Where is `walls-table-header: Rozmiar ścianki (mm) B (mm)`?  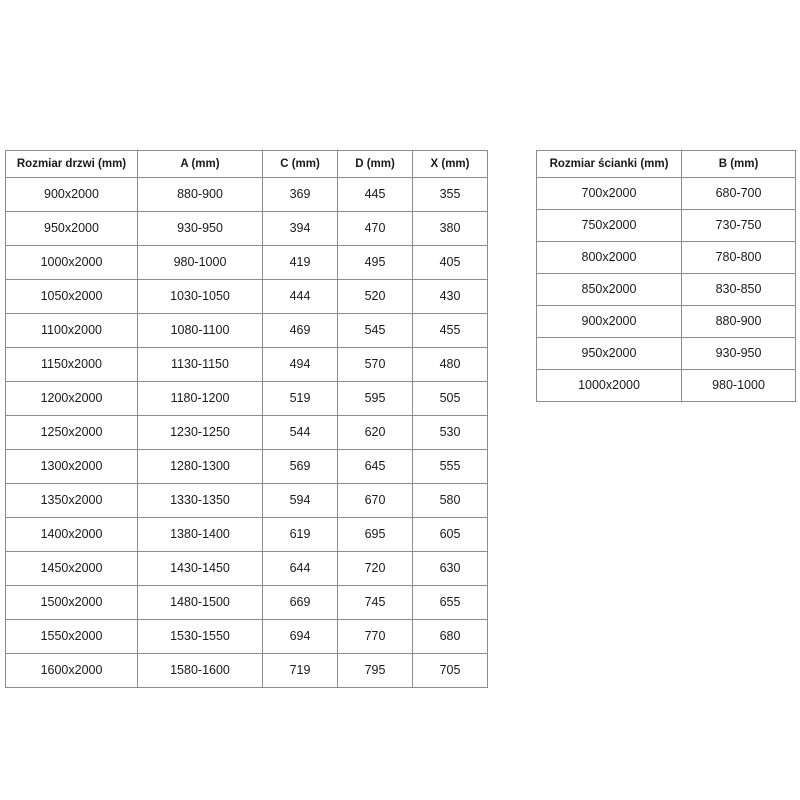
walls-table-header: Rozmiar ścianki (mm) B (mm) is located at coordinates (666, 164).